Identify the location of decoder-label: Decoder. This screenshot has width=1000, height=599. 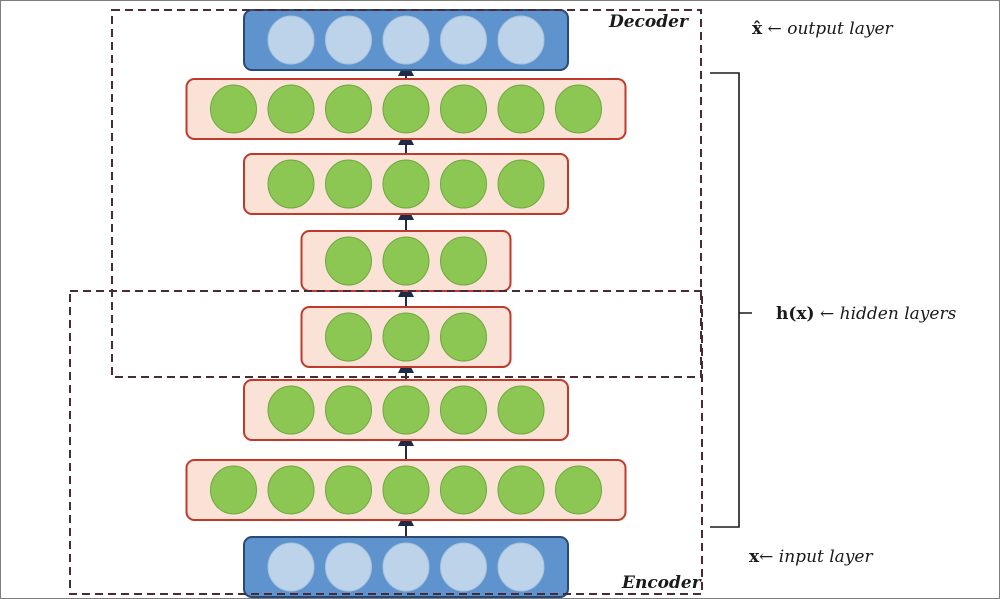
(648, 22).